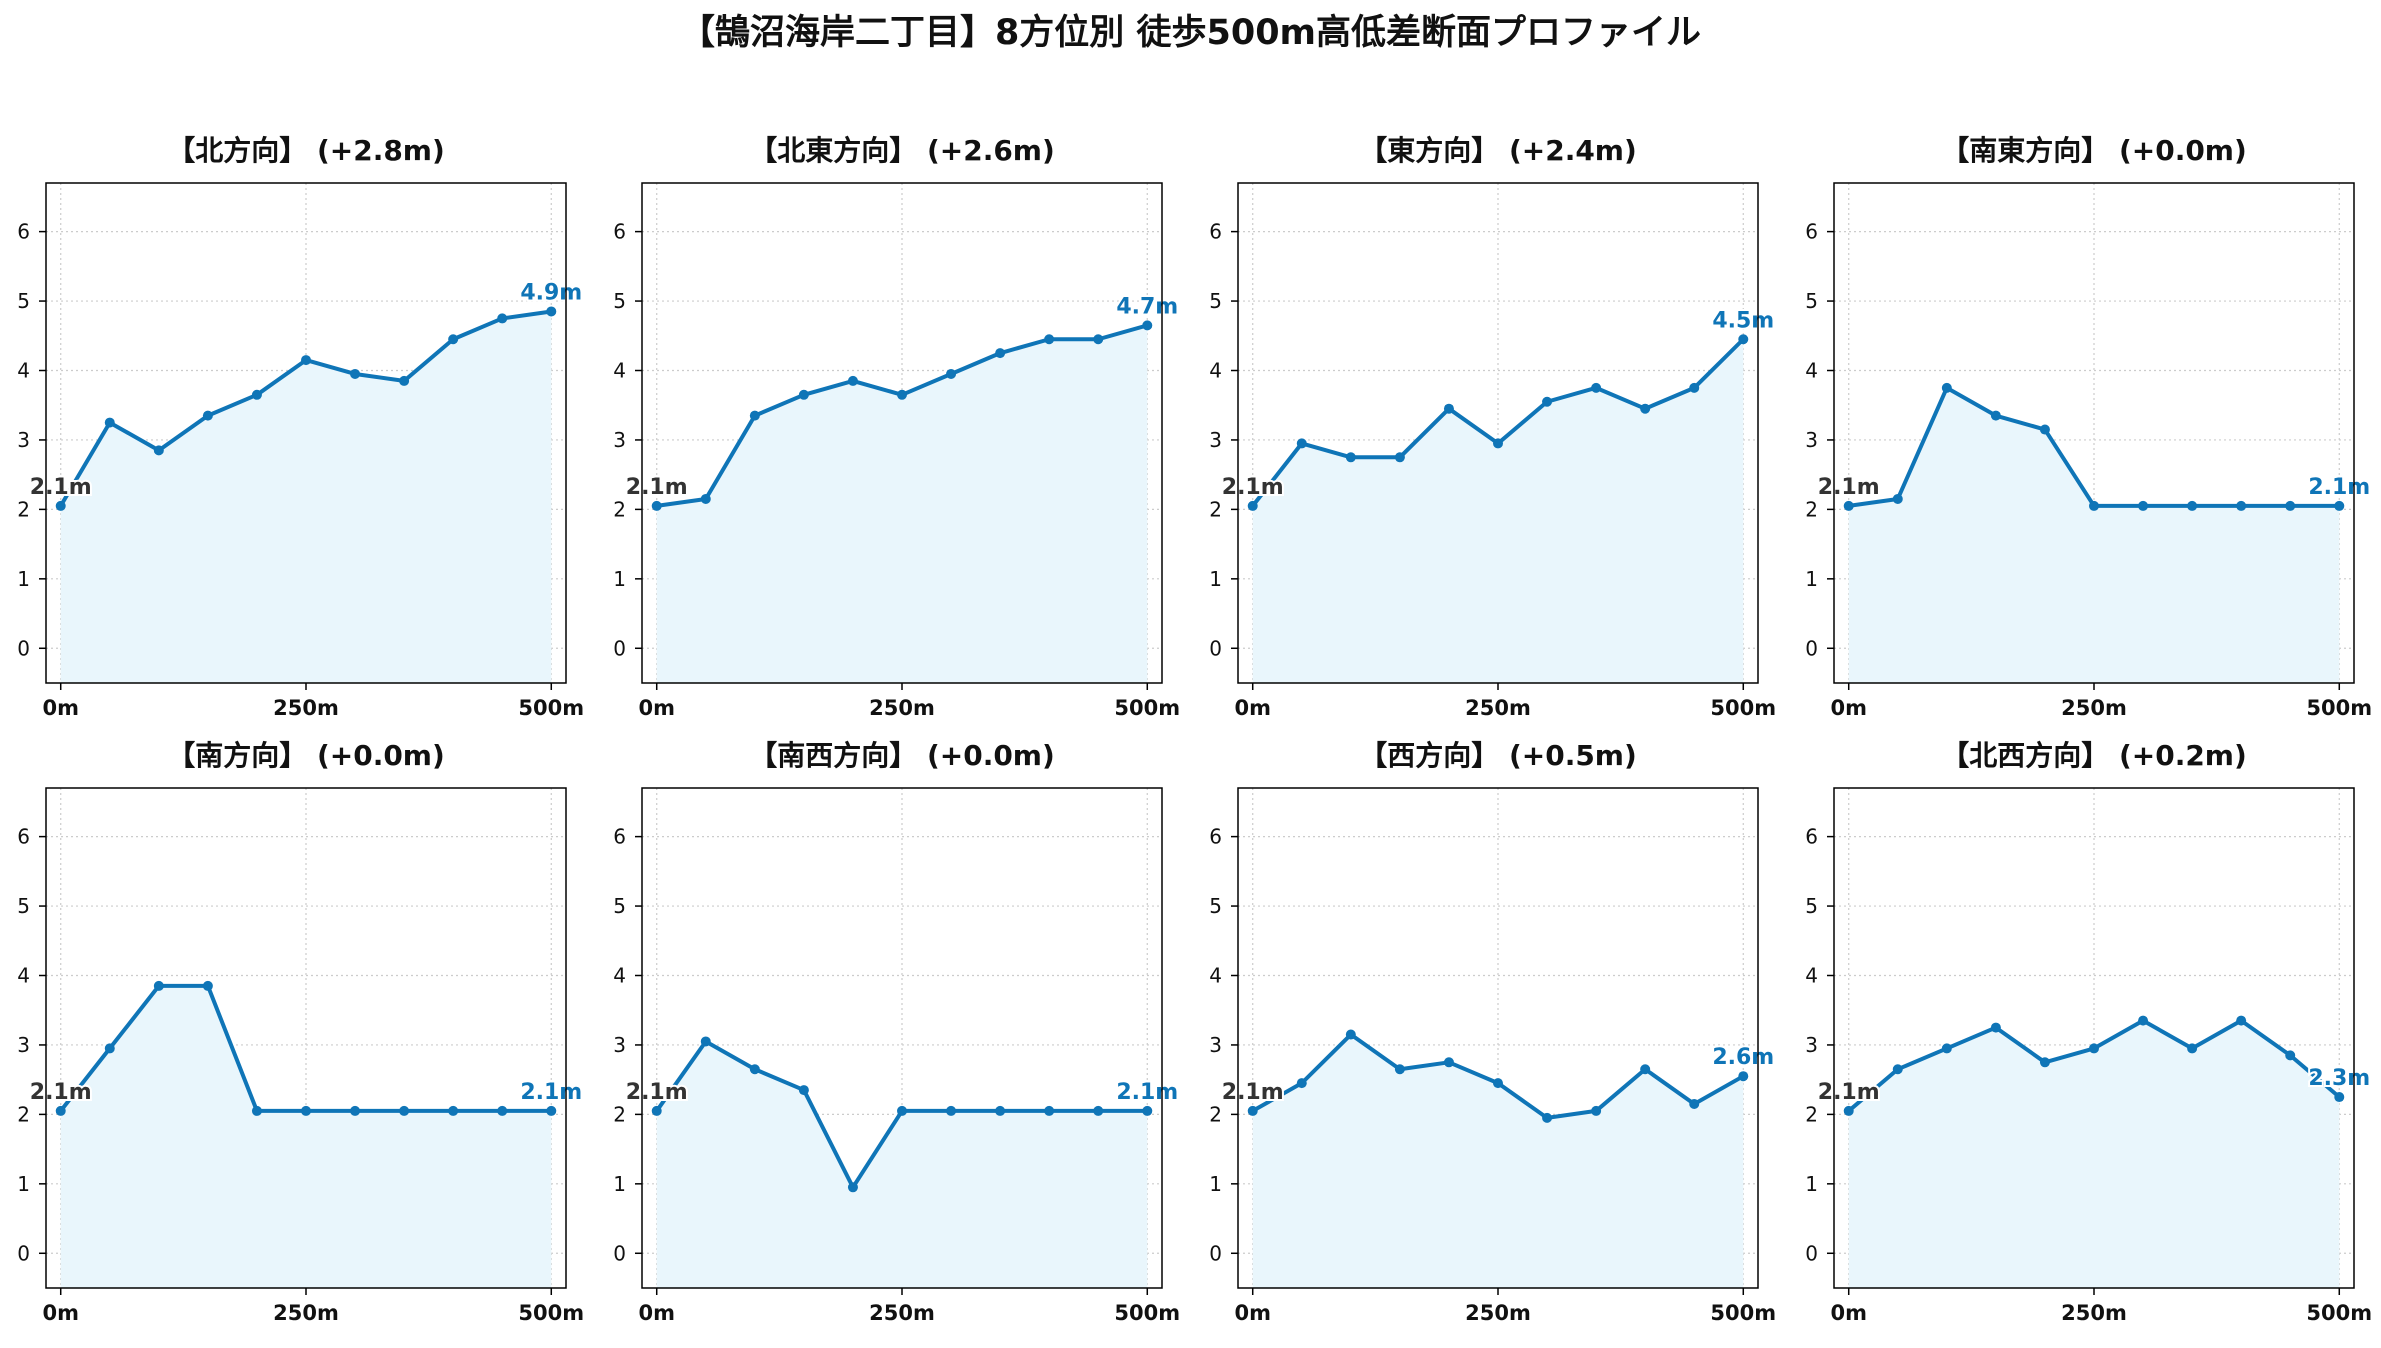  Describe the element at coordinates (1492, 1056) in the screenshot. I see `chart-area: 2.1m 2.6m 0 1 2 3 4 5 6 0m 250m 500m` at that location.